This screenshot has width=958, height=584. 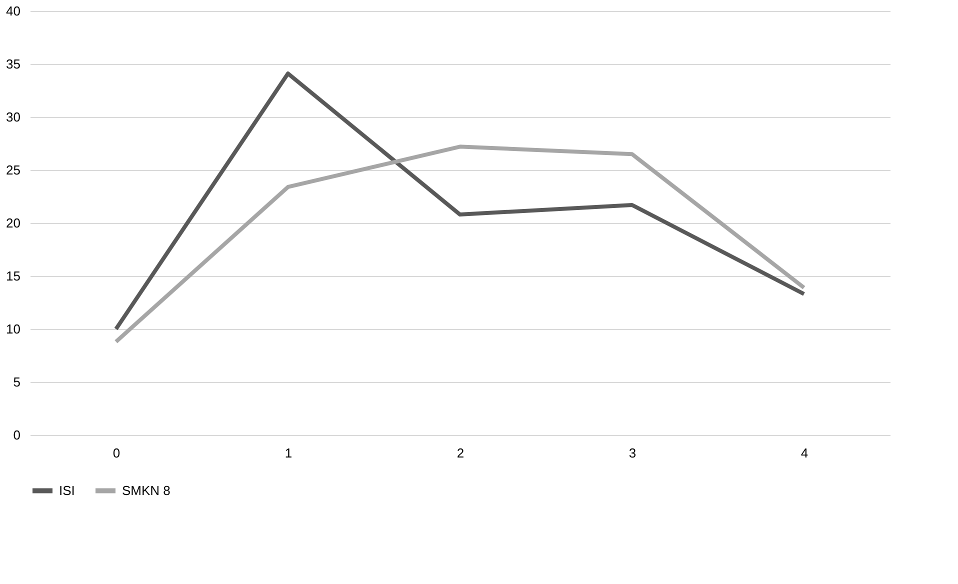 What do you see at coordinates (13, 11) in the screenshot?
I see `y-tick-label: 40` at bounding box center [13, 11].